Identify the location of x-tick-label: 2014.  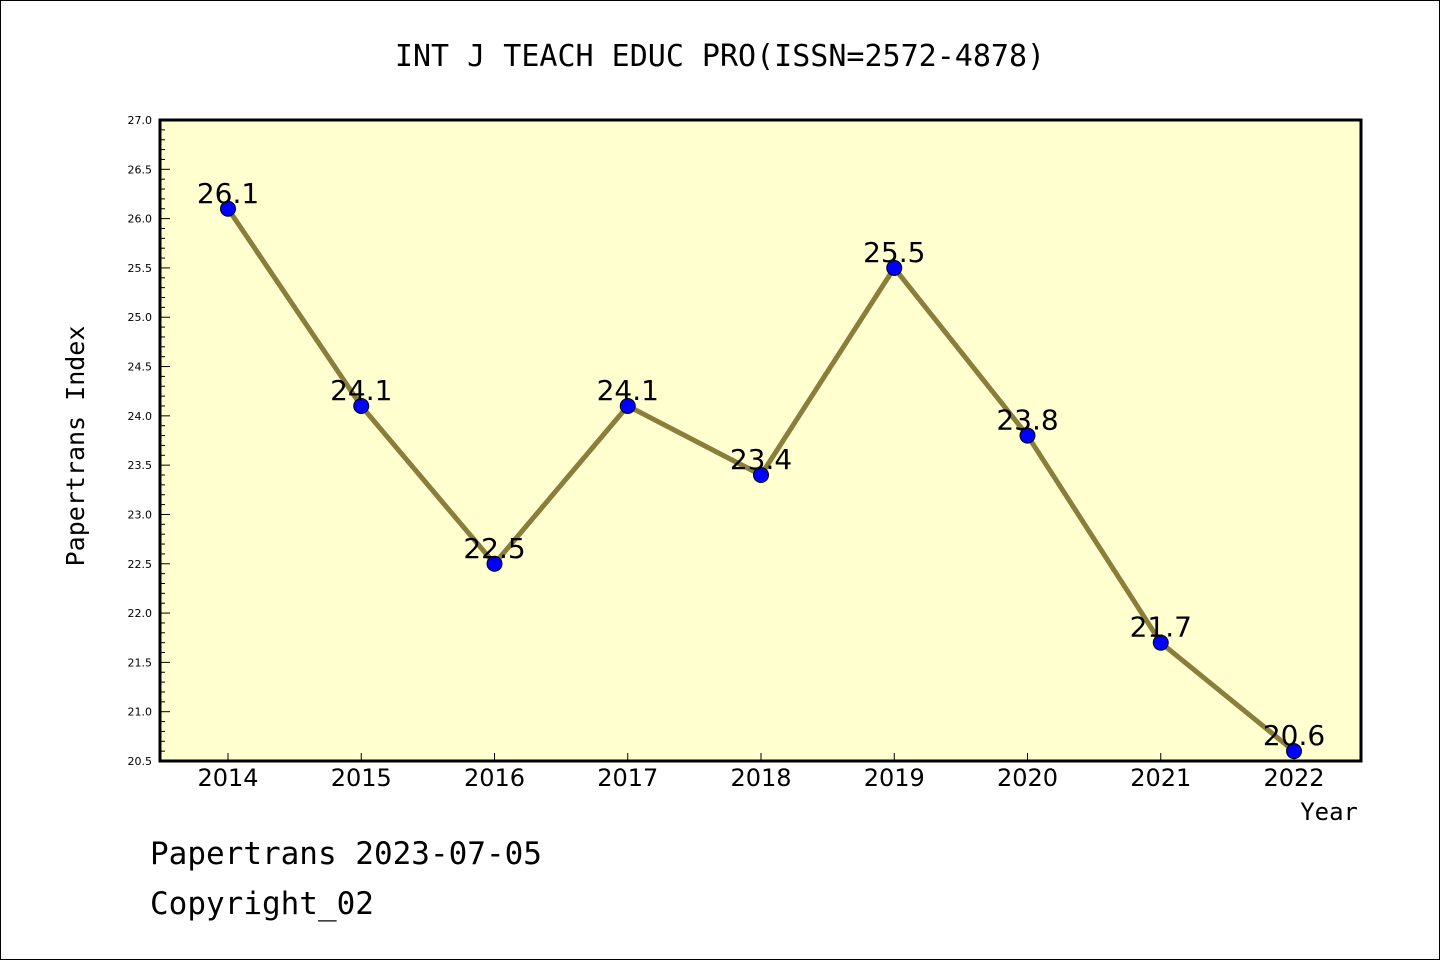
(227, 778).